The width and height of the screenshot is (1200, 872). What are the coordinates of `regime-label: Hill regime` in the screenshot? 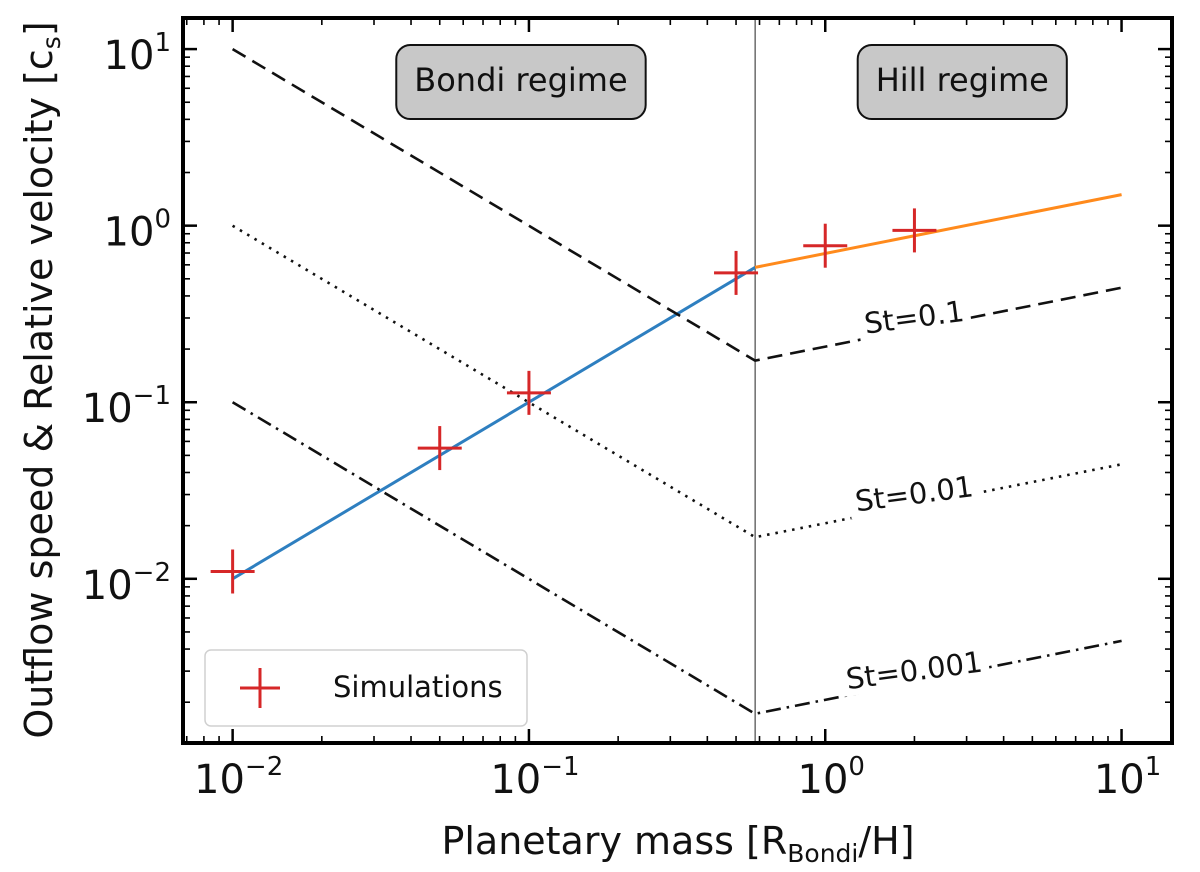 It's located at (962, 80).